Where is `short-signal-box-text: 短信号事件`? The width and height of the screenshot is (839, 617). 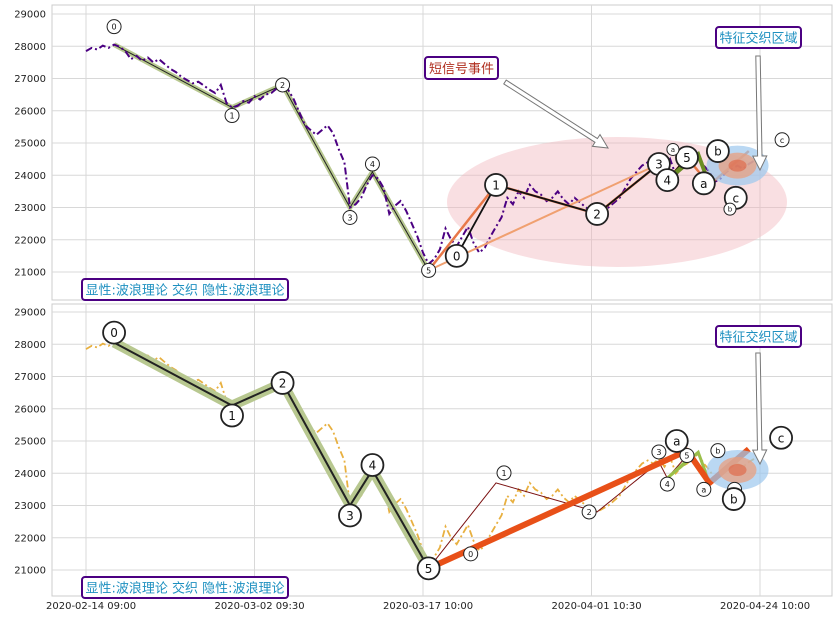 short-signal-box-text: 短信号事件 is located at coordinates (461, 69).